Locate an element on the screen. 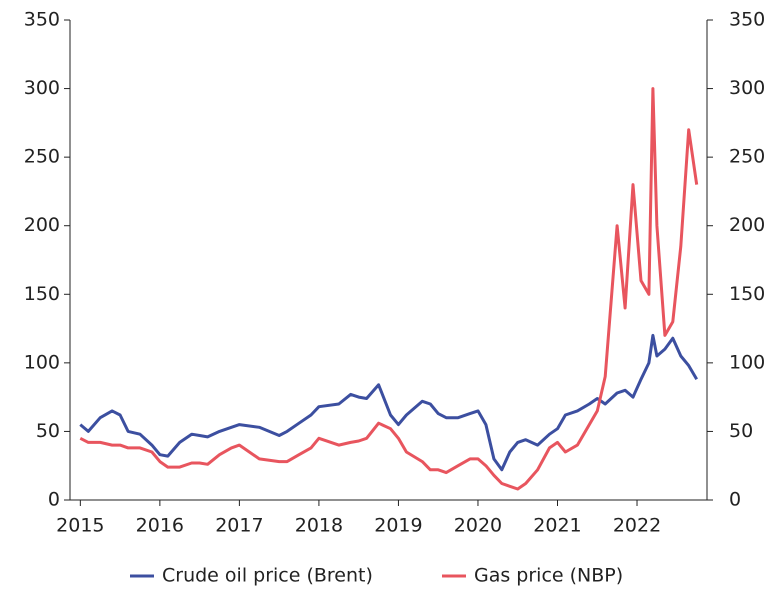 This screenshot has width=773, height=594. y2-tick-label: 100 is located at coordinates (747, 362).